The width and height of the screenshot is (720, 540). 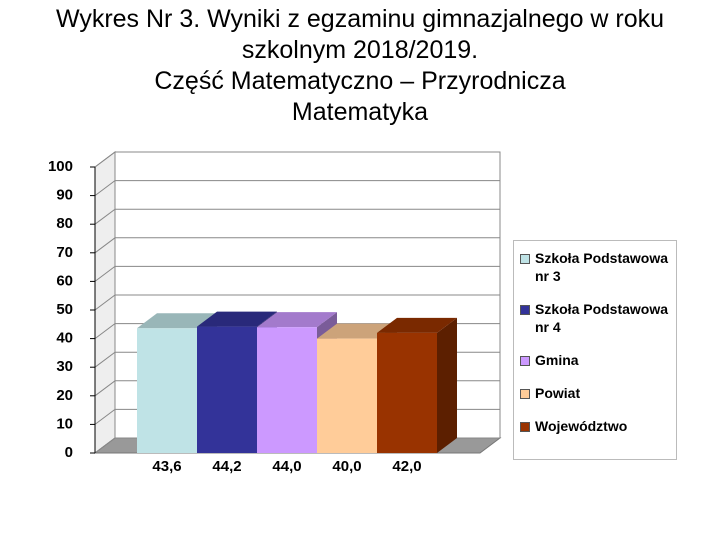 What do you see at coordinates (64, 338) in the screenshot?
I see `y-tick-label: 40` at bounding box center [64, 338].